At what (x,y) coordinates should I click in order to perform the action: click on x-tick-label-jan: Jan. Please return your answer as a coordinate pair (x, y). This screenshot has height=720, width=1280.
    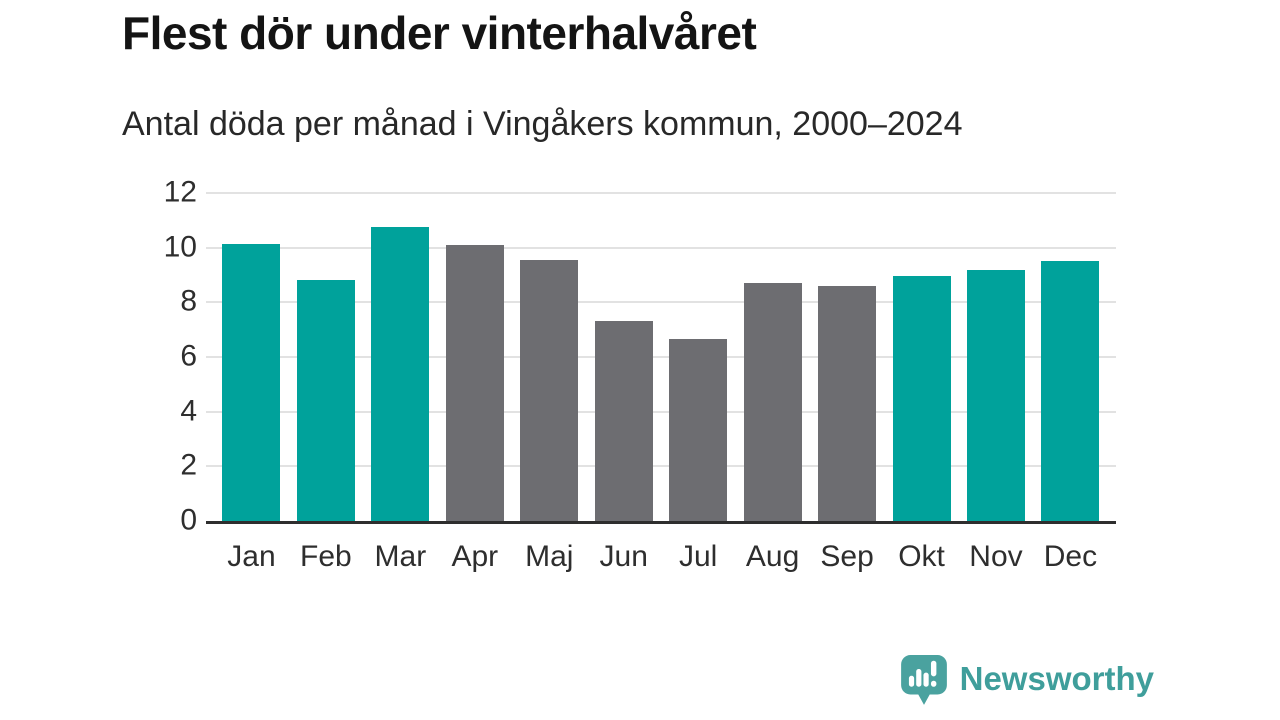
    Looking at the image, I should click on (251, 556).